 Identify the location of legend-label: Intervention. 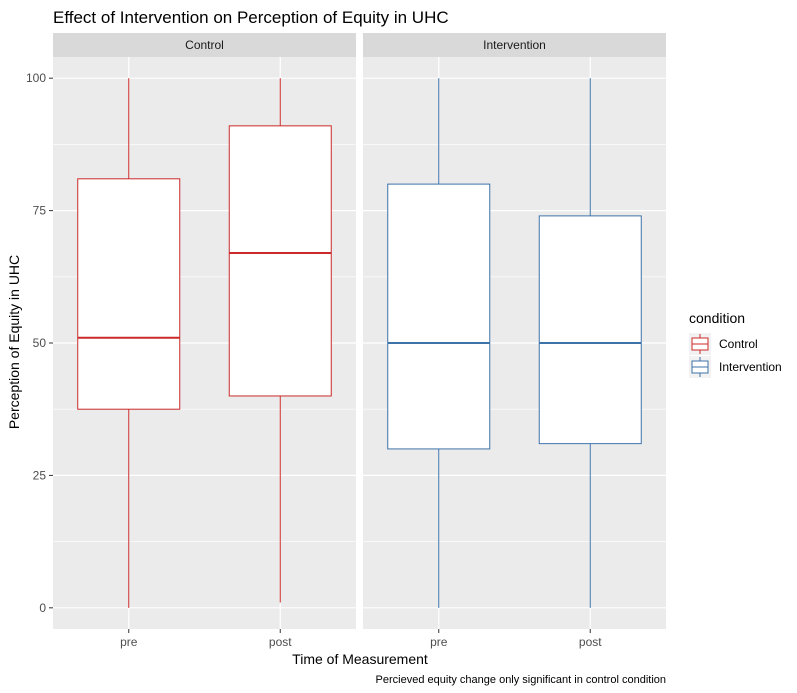
(750, 367).